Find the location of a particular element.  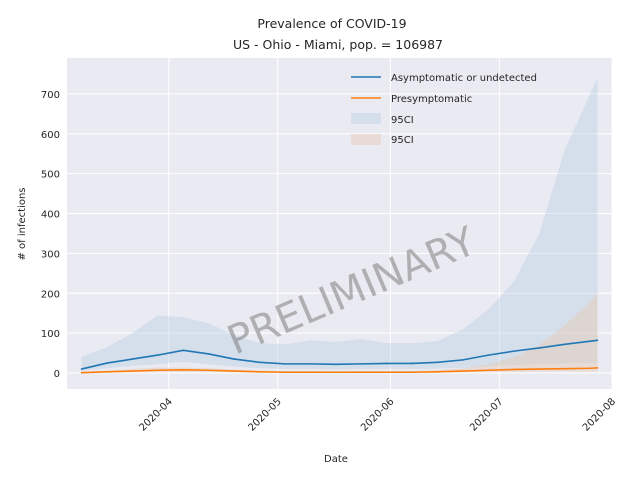

chart-title: Prevalence of COVID-19 is located at coordinates (331, 23).